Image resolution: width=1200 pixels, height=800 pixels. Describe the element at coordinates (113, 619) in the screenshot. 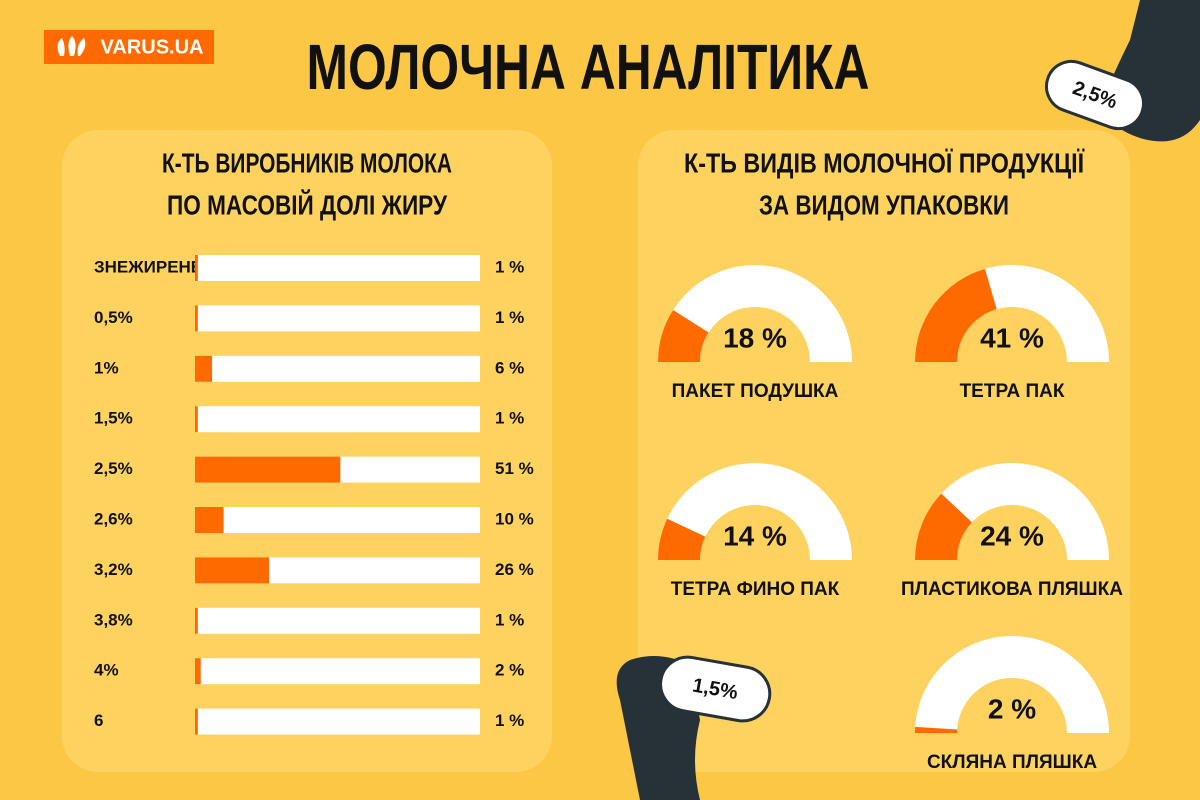

I see `category-label: 3,8%` at that location.